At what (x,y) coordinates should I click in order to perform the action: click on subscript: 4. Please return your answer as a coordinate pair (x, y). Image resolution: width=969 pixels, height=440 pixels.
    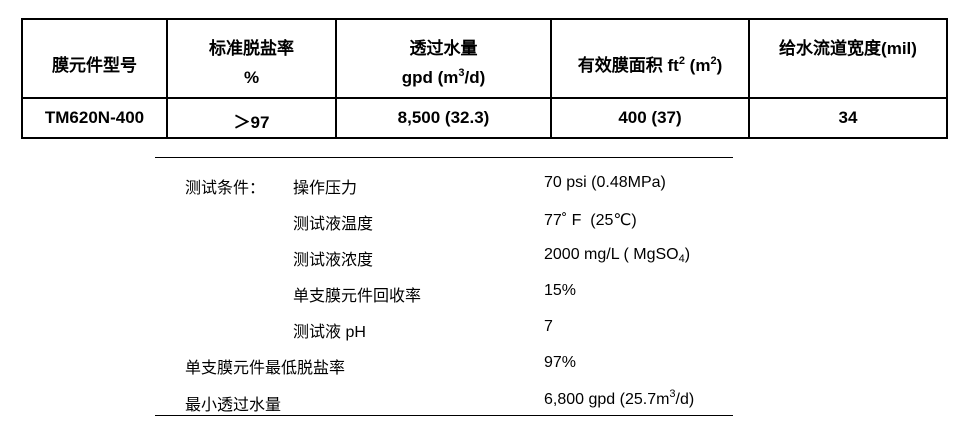
    Looking at the image, I should click on (681, 259).